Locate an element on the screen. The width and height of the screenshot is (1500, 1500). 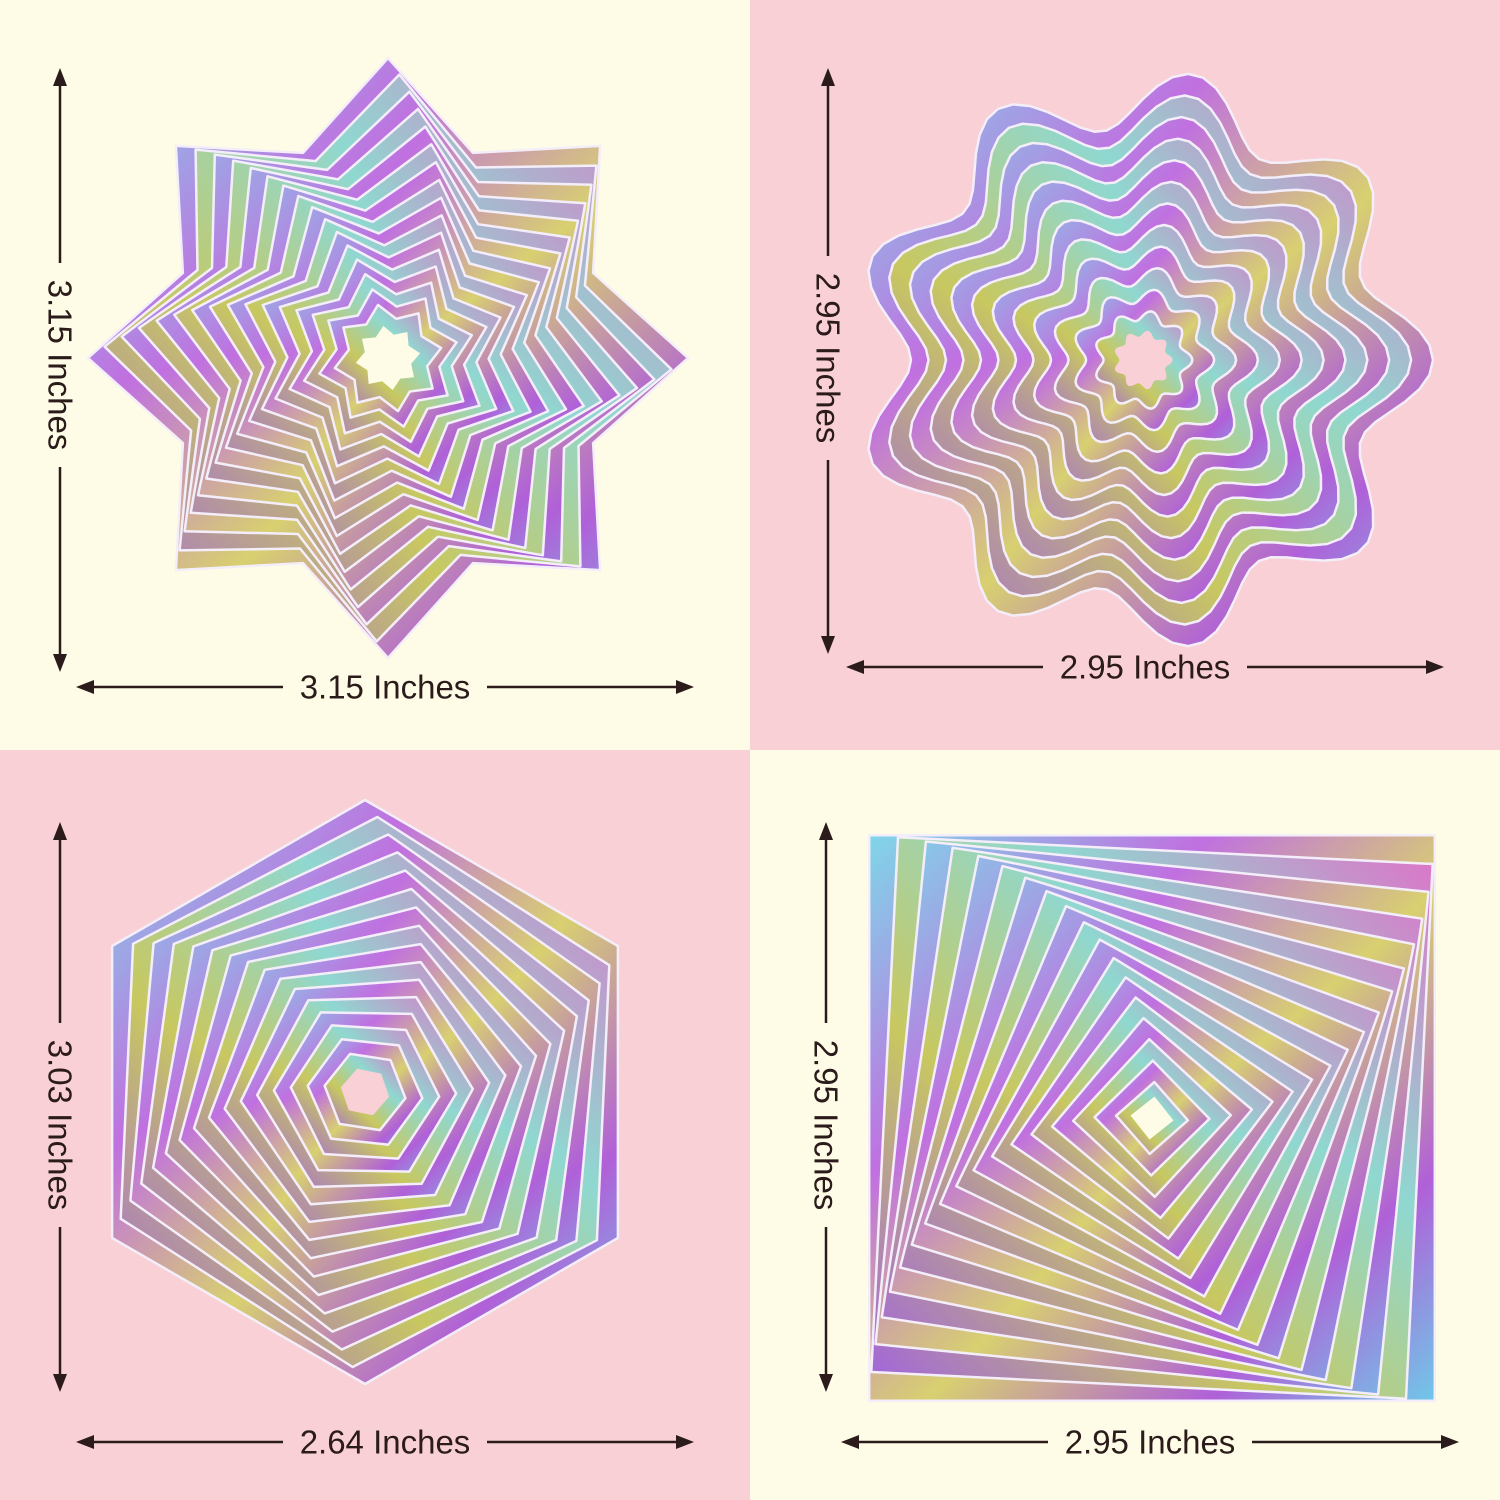
hexagon-spinner is located at coordinates (365, 1092).